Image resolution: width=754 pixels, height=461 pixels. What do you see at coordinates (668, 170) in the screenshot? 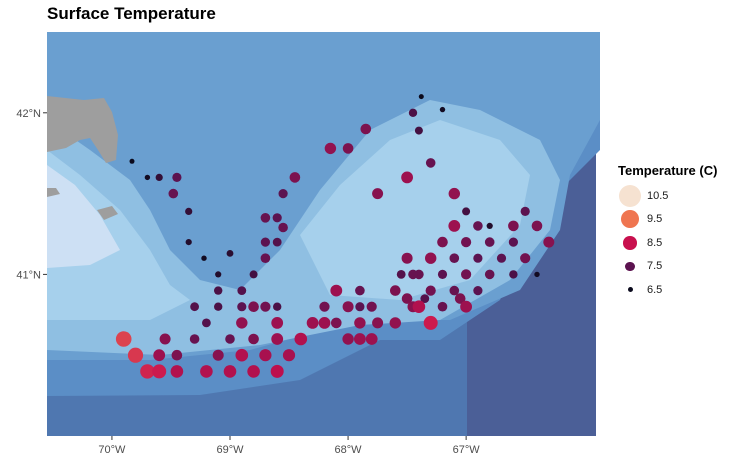
I see `legend-title: Temperature (C)` at bounding box center [668, 170].